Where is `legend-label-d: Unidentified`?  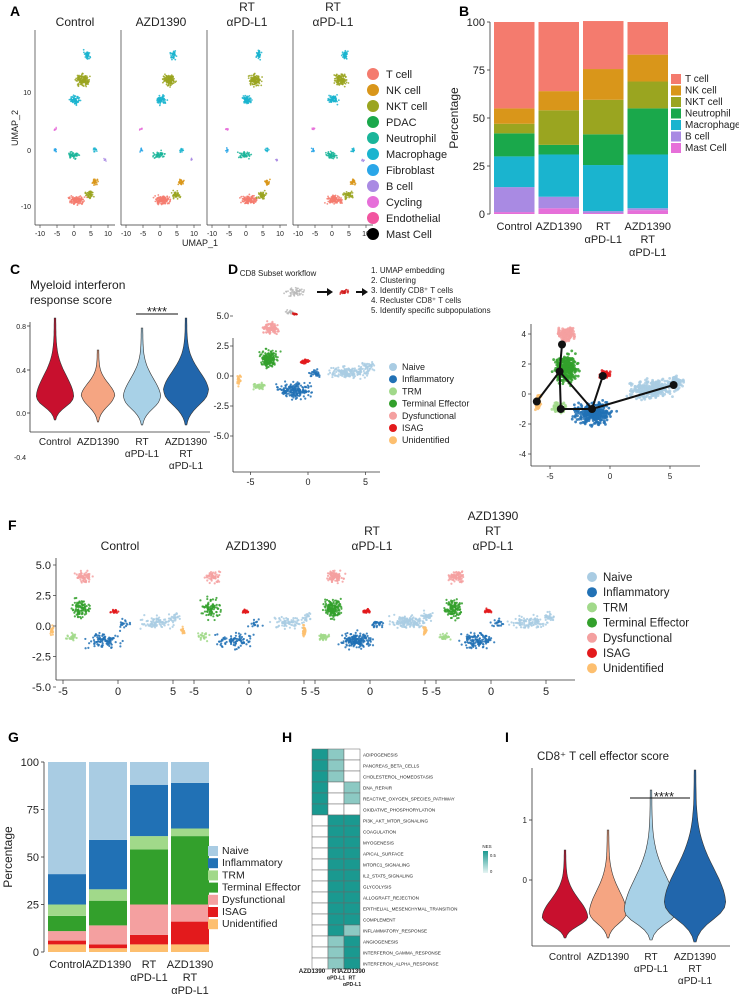
legend-label-d: Unidentified is located at coordinates (426, 440).